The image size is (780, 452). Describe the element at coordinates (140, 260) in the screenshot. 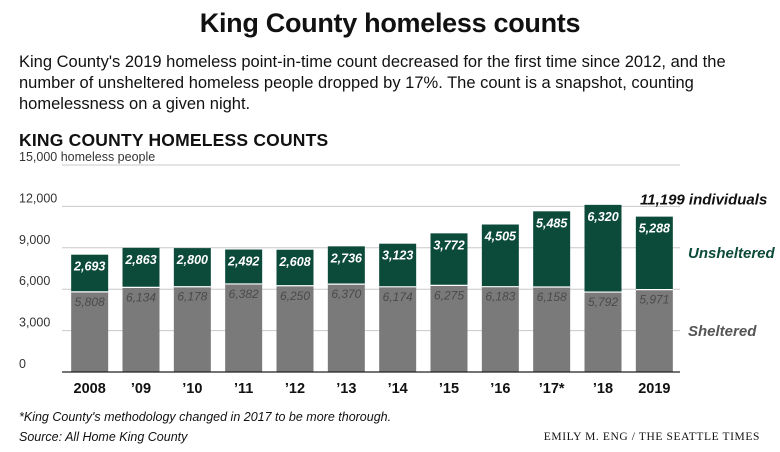

I see `unsheltered-value-label: 2,863` at that location.